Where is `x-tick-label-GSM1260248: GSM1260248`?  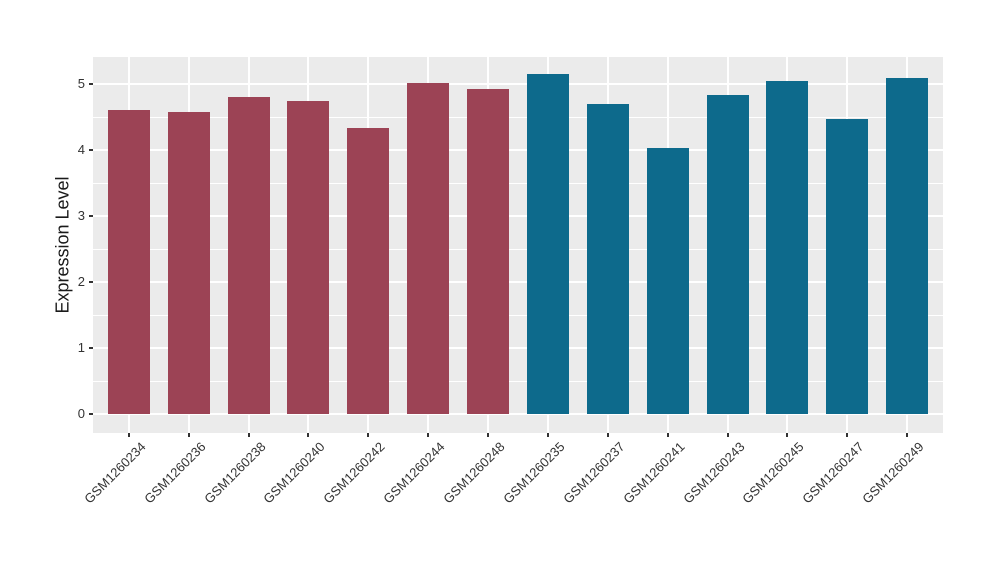 x-tick-label-GSM1260248: GSM1260248 is located at coordinates (474, 473).